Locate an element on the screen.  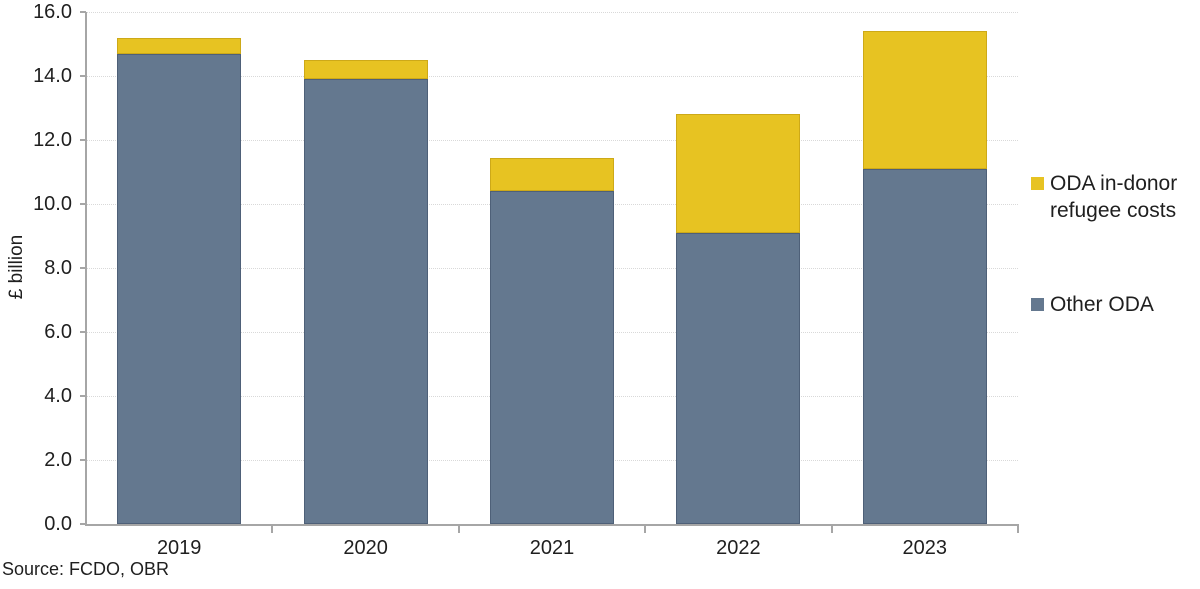
bar-segment-other-oda-2019 is located at coordinates (179, 288).